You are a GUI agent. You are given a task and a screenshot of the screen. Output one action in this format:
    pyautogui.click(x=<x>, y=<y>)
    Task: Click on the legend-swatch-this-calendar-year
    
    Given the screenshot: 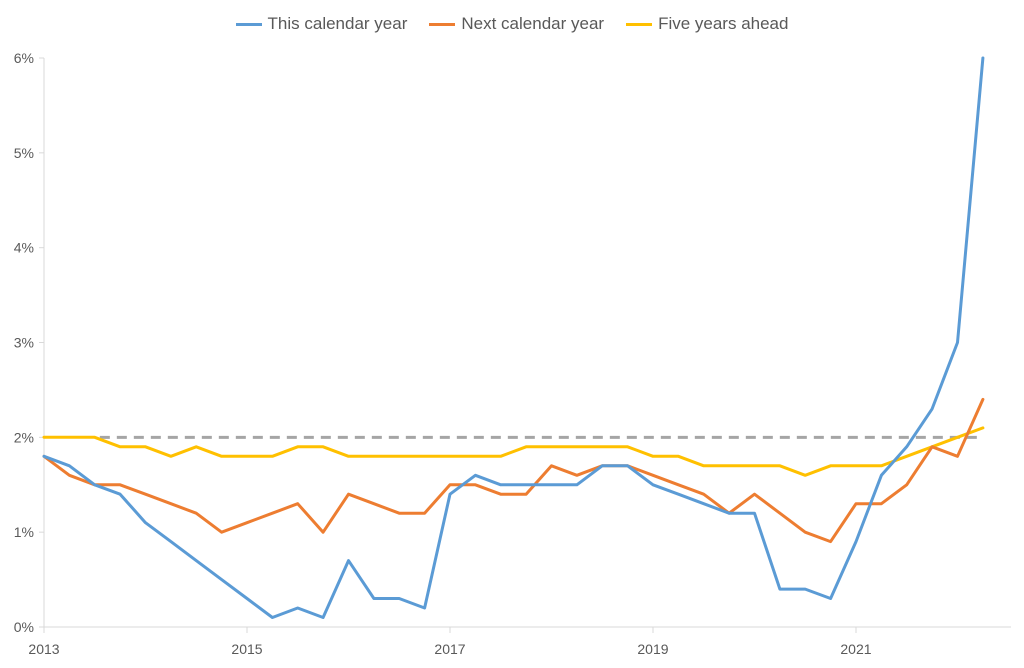 What is the action you would take?
    pyautogui.click(x=248, y=24)
    